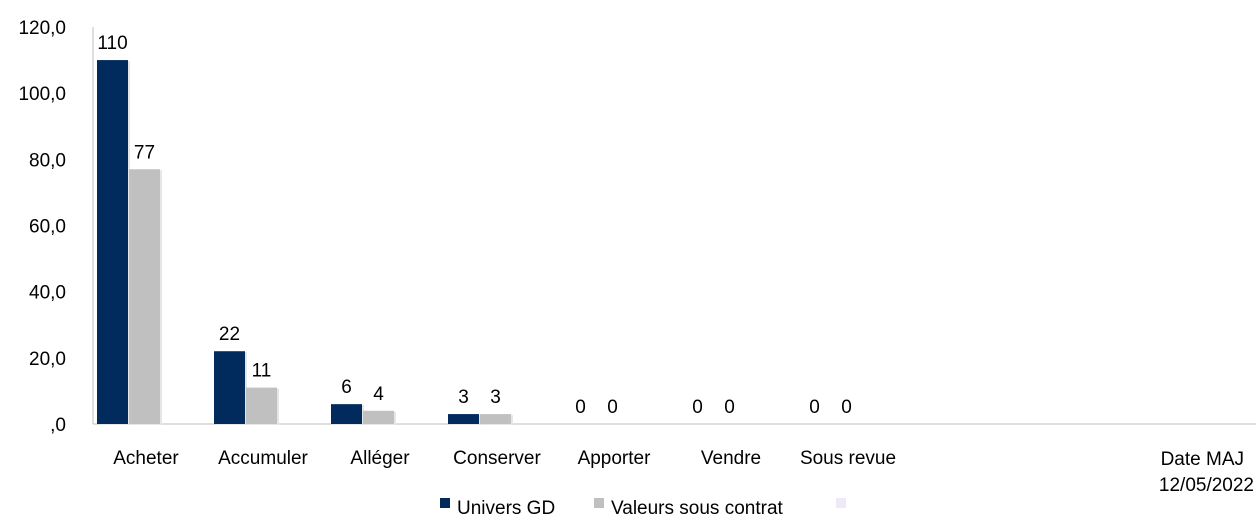 The image size is (1256, 516). What do you see at coordinates (445, 503) in the screenshot?
I see `legend-swatch-univers-gd` at bounding box center [445, 503].